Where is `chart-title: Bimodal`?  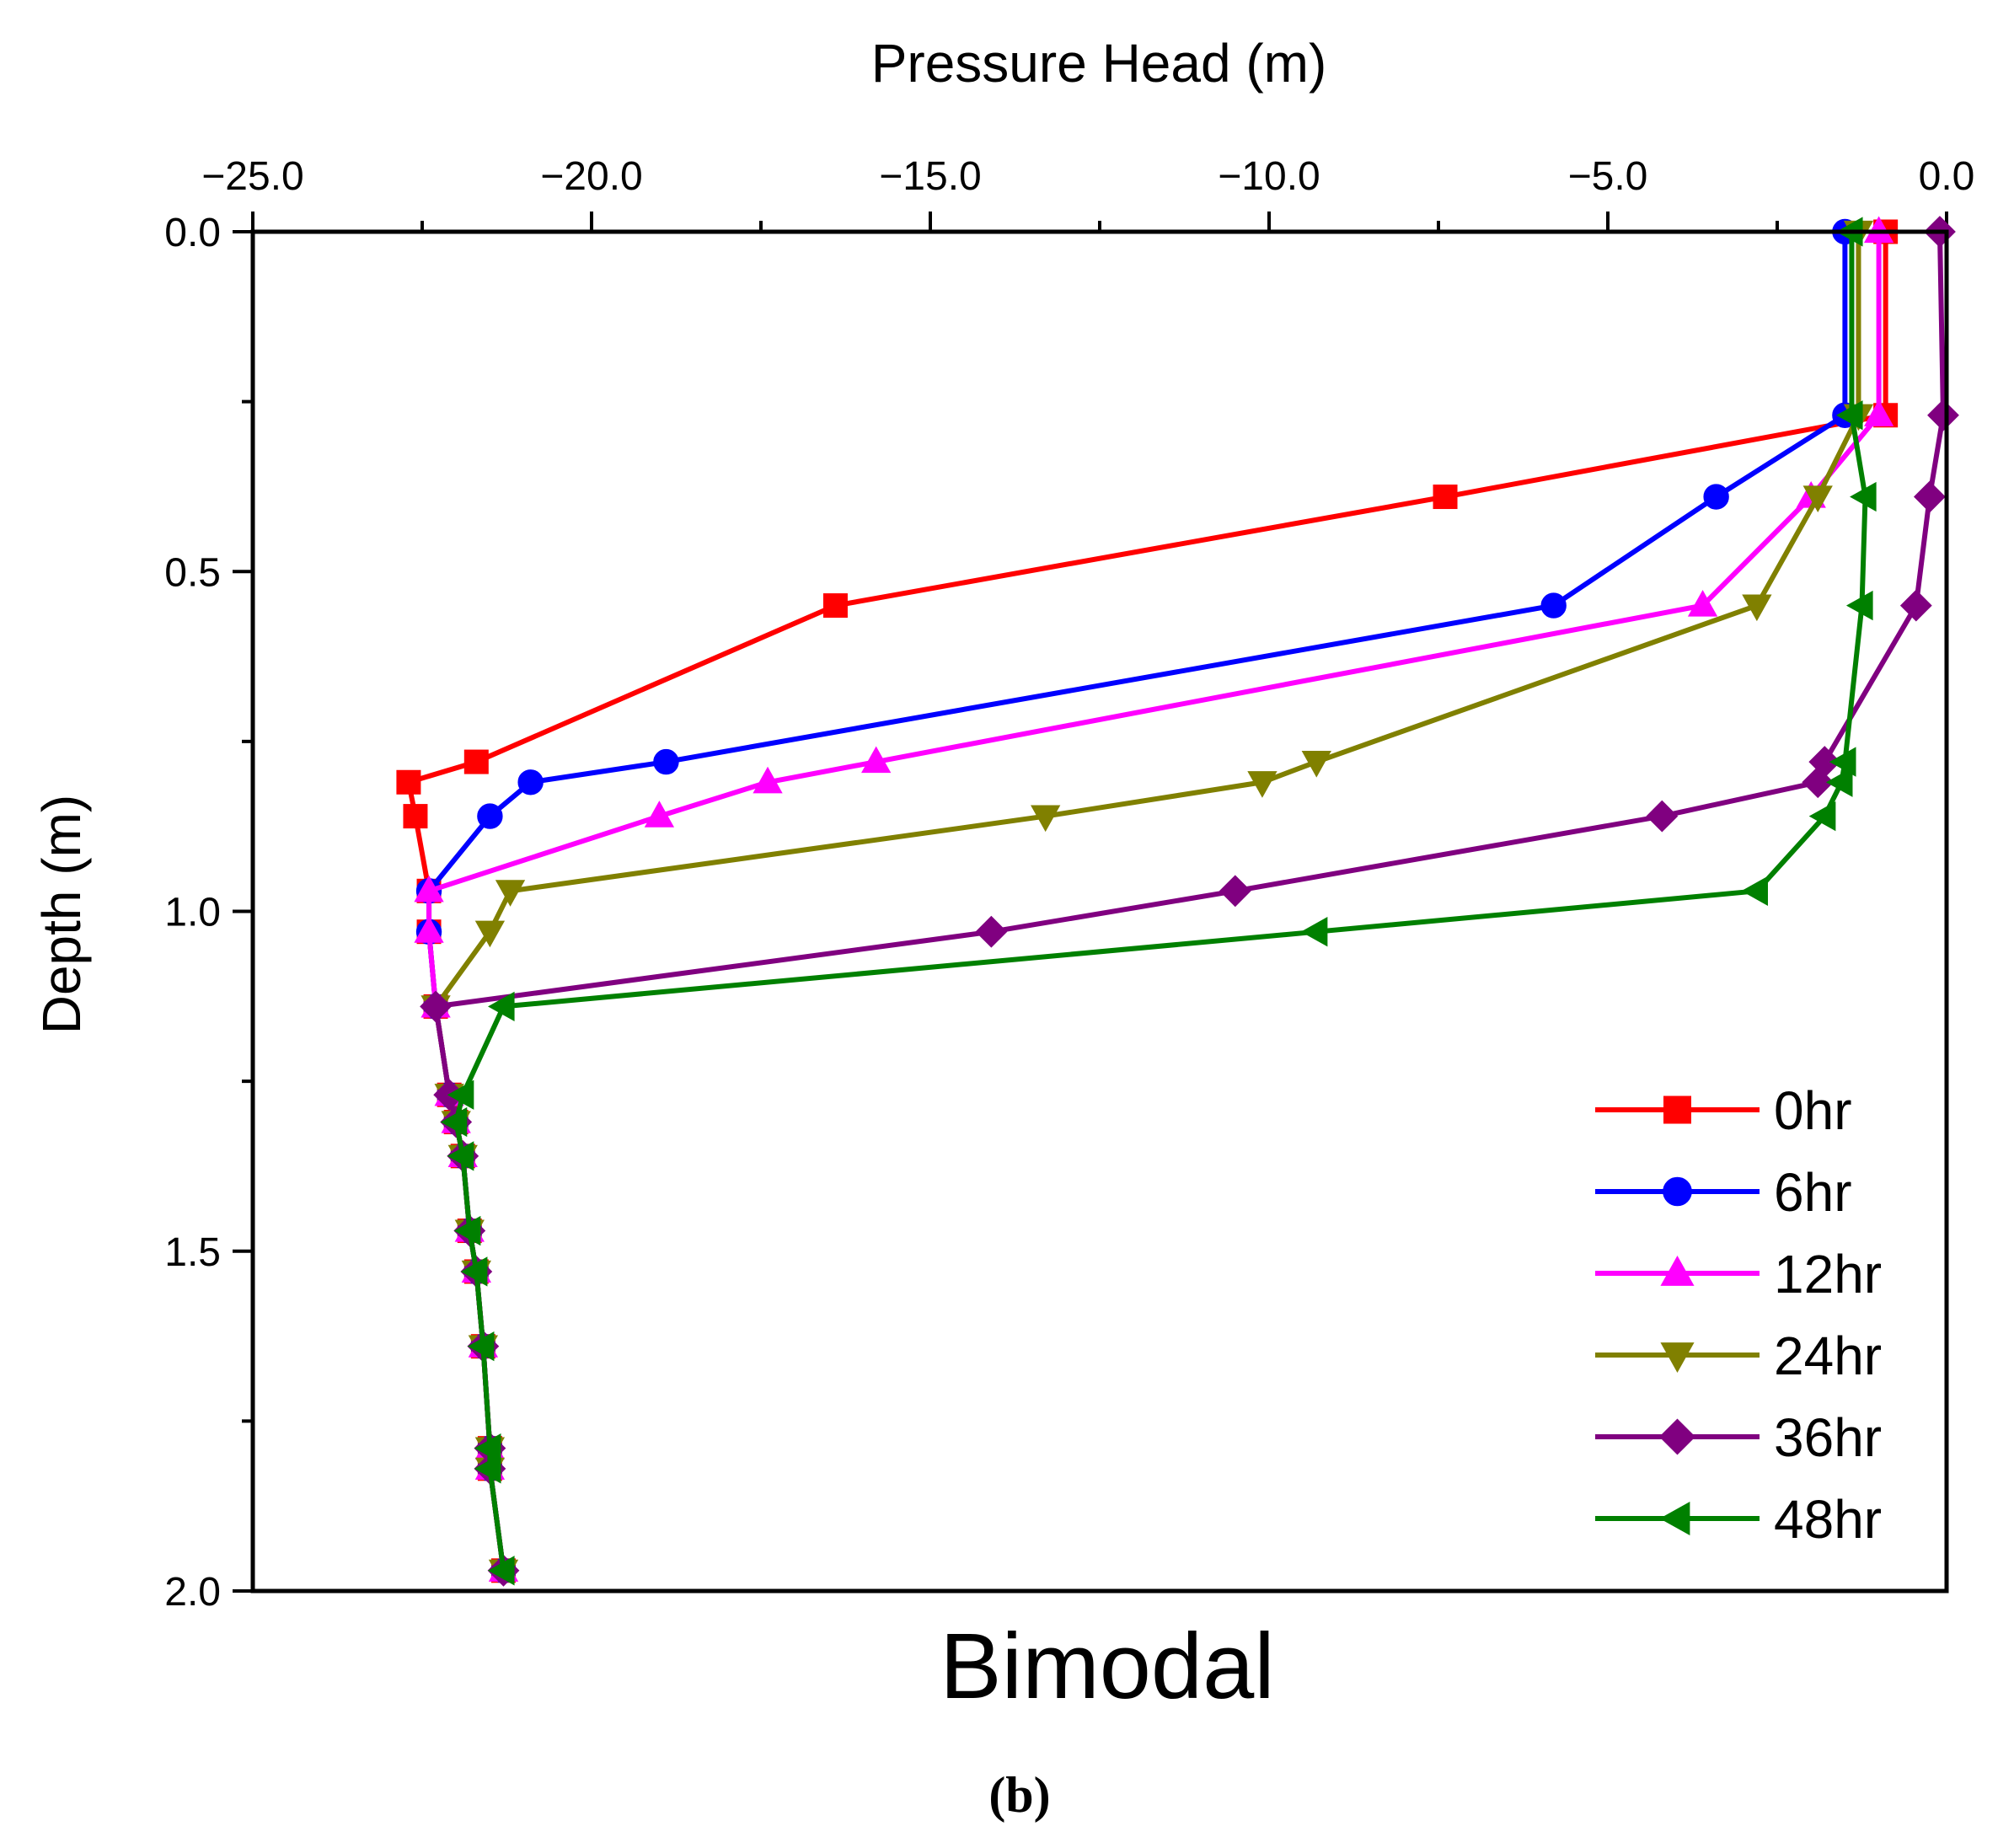 chart-title: Bimodal is located at coordinates (1107, 1666).